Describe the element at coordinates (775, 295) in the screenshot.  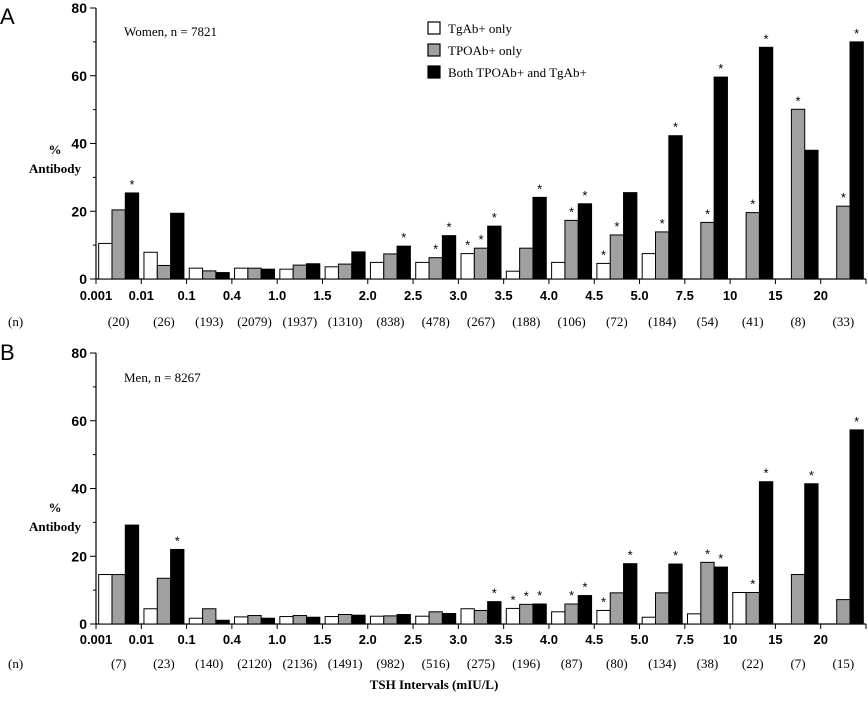
I see `panel-a-x-tick-label: 15` at that location.